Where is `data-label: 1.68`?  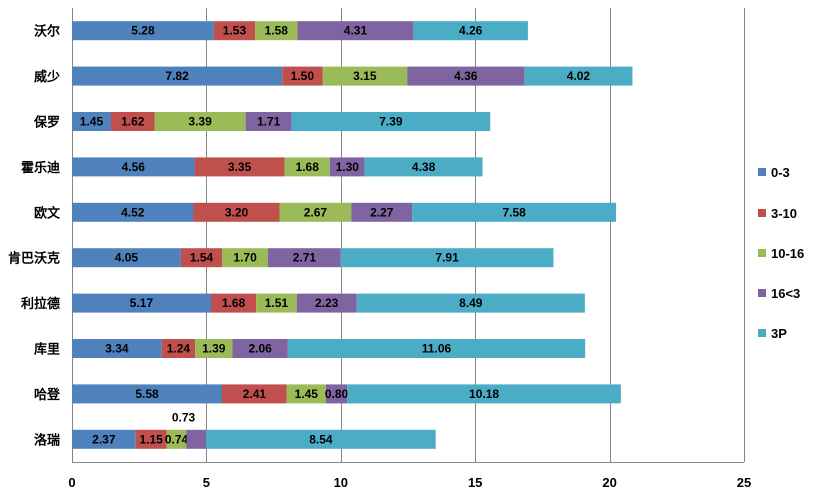 data-label: 1.68 is located at coordinates (234, 303).